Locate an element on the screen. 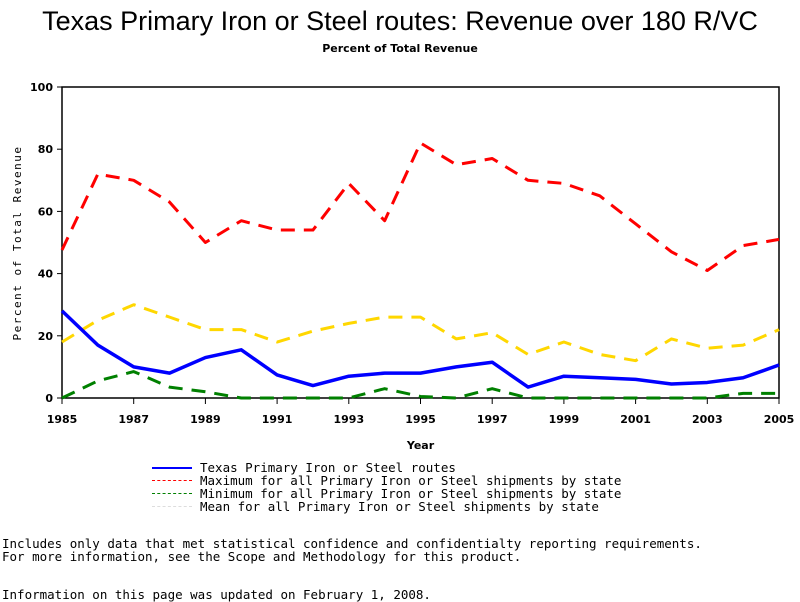  x-axis-label: Year is located at coordinates (420, 445).